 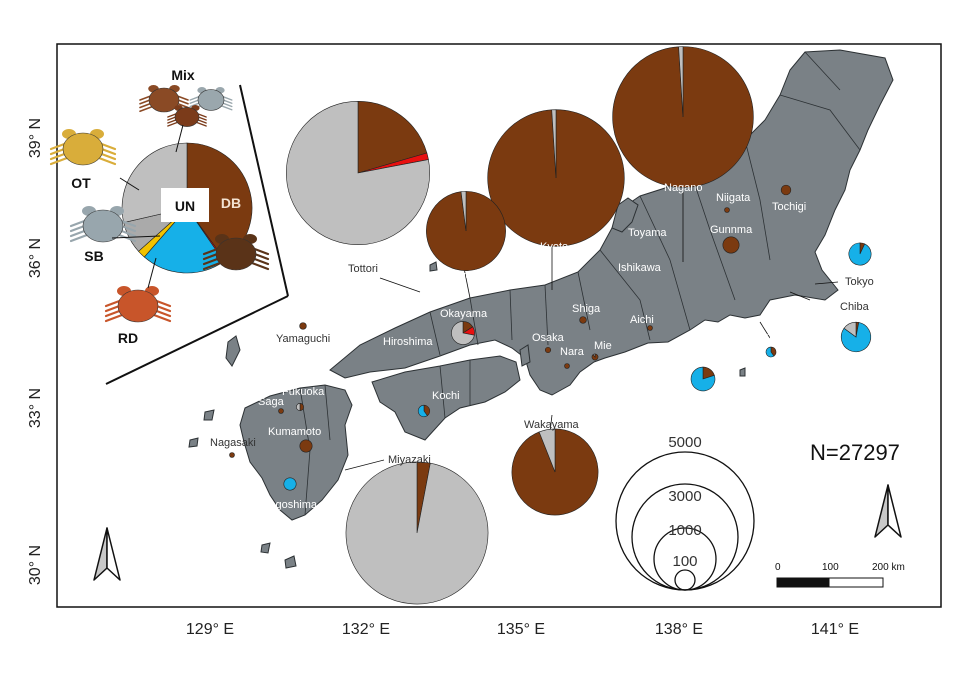 I want to click on label-tottori: Tottori, so click(x=363, y=269).